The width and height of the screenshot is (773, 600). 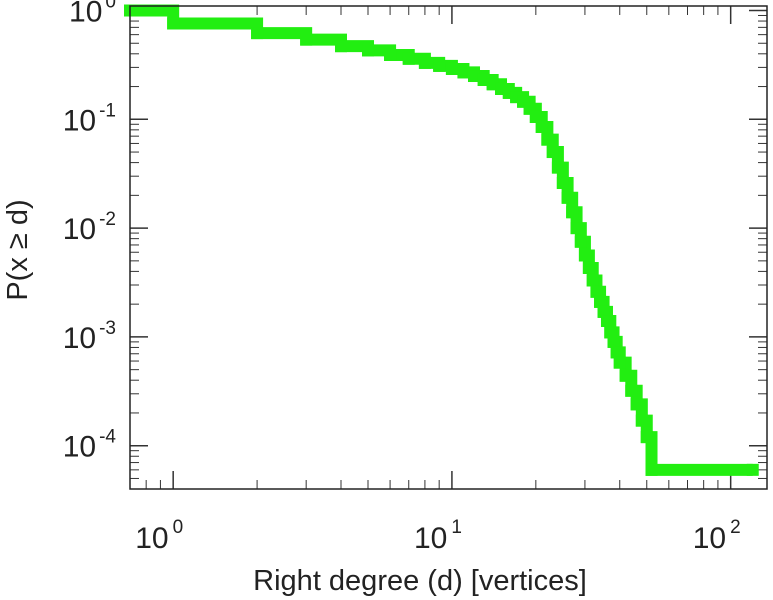 I want to click on y-tick-label: 10 0, so click(x=92, y=14).